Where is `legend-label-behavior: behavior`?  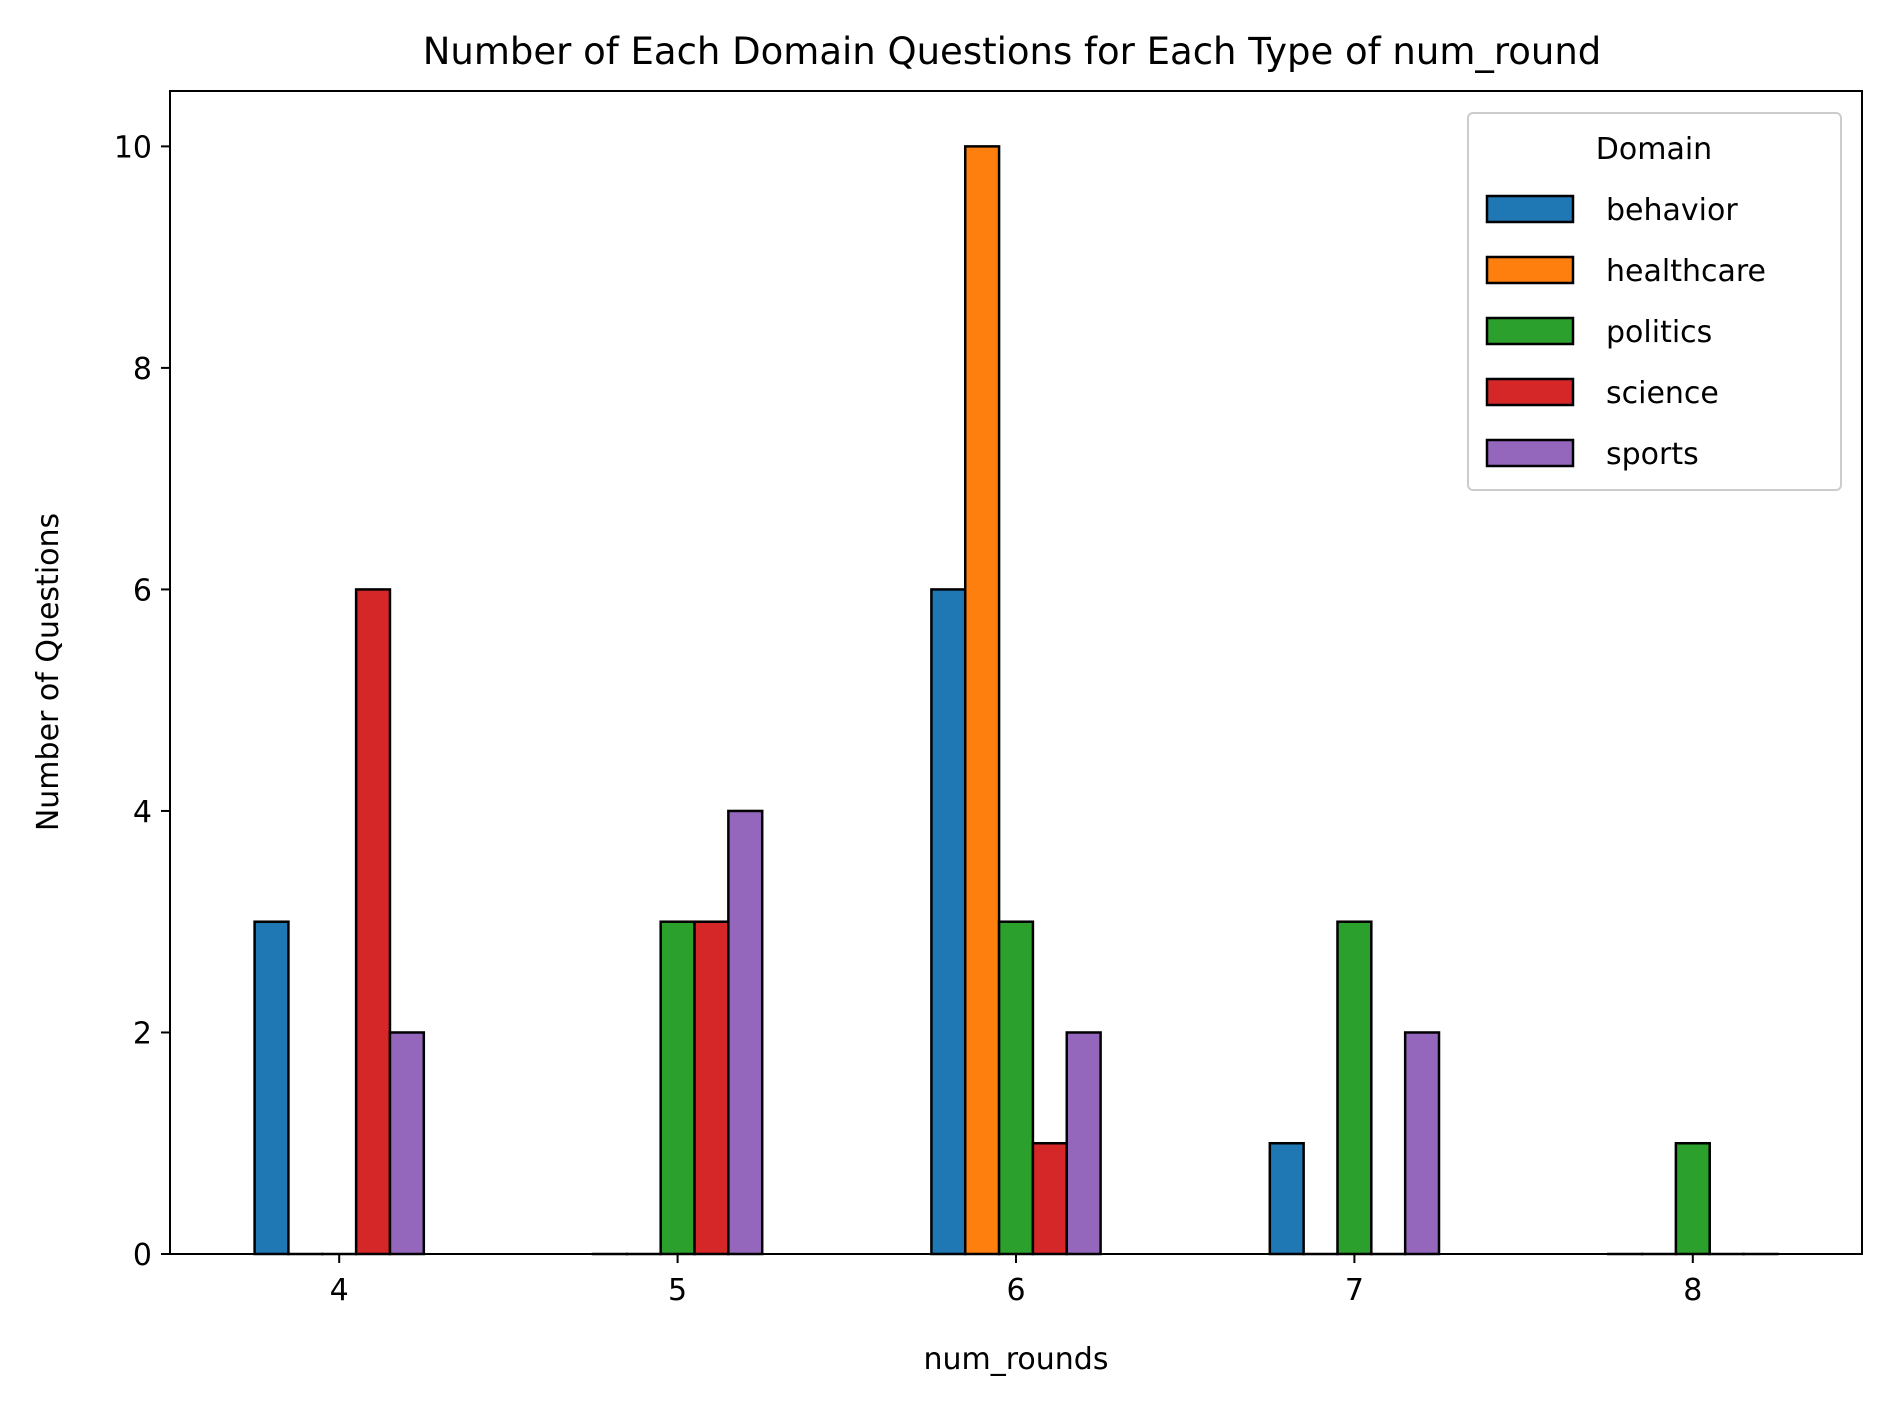
legend-label-behavior: behavior is located at coordinates (1672, 210).